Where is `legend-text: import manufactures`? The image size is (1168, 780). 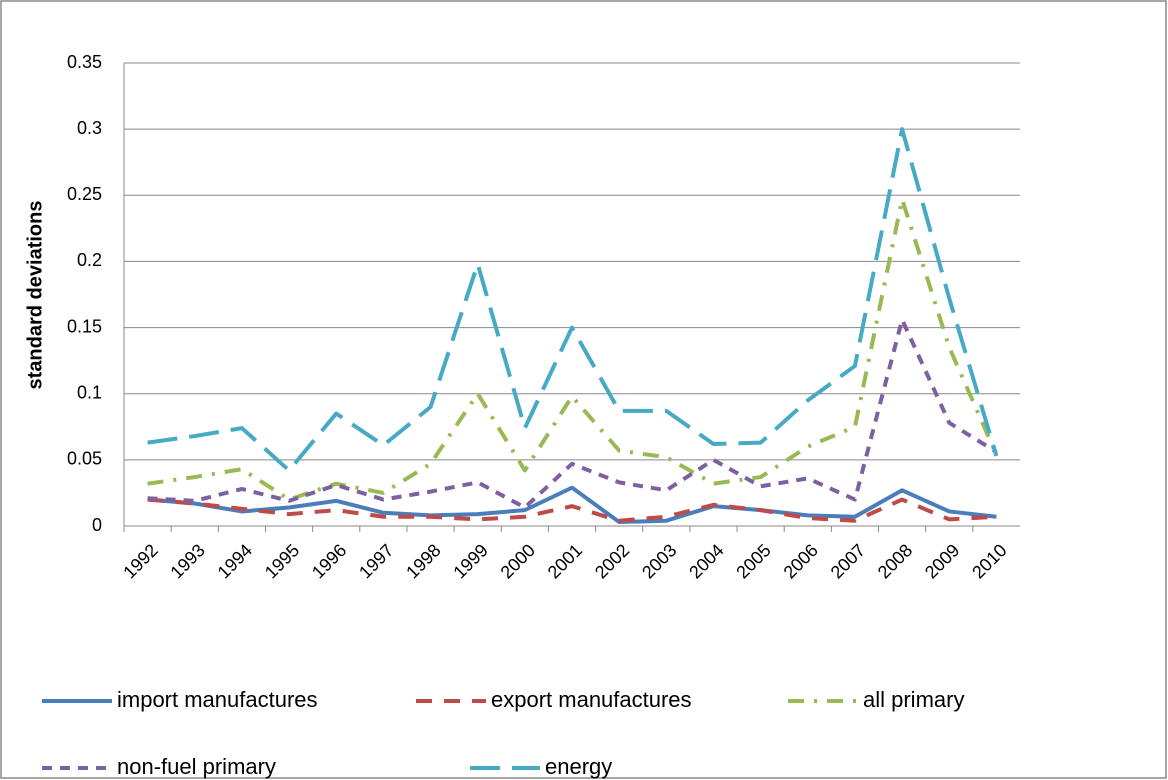 legend-text: import manufactures is located at coordinates (217, 699).